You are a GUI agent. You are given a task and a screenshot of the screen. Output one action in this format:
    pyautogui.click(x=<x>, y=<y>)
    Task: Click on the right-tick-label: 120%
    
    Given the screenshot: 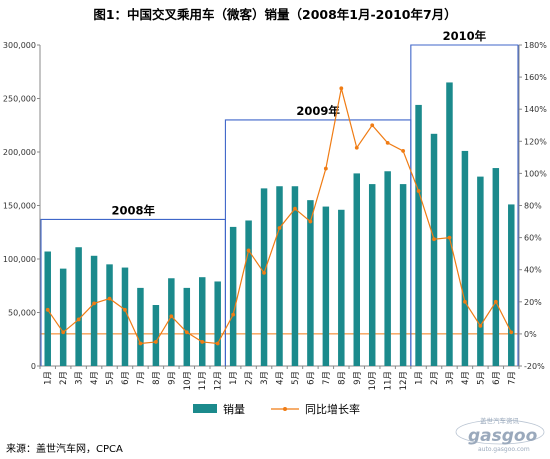 What is the action you would take?
    pyautogui.click(x=535, y=141)
    